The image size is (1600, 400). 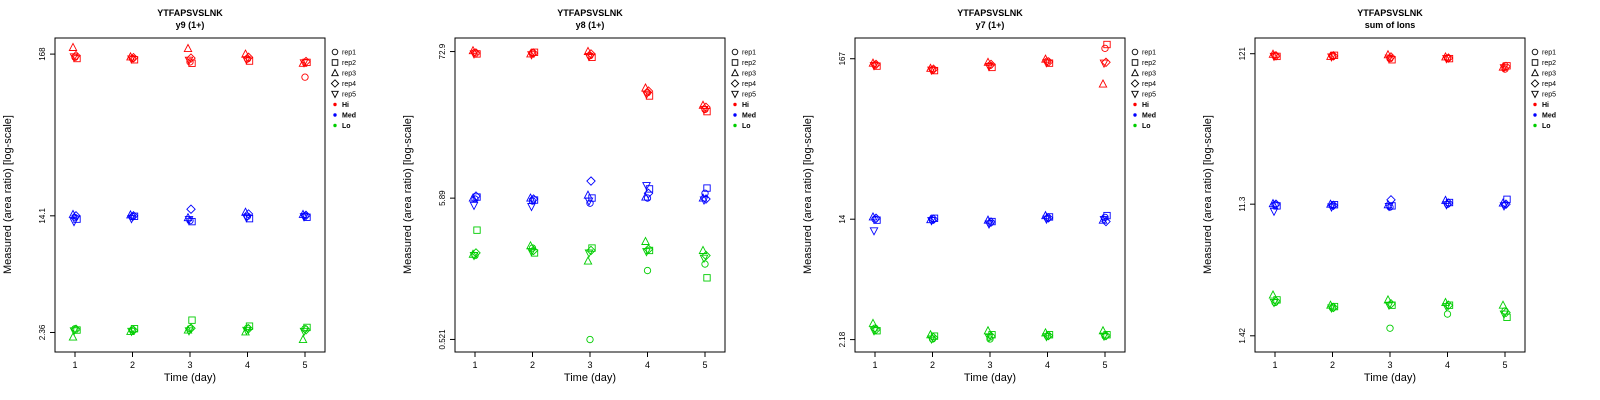 I want to click on point-hi-day3-rep1, so click(x=190, y=62).